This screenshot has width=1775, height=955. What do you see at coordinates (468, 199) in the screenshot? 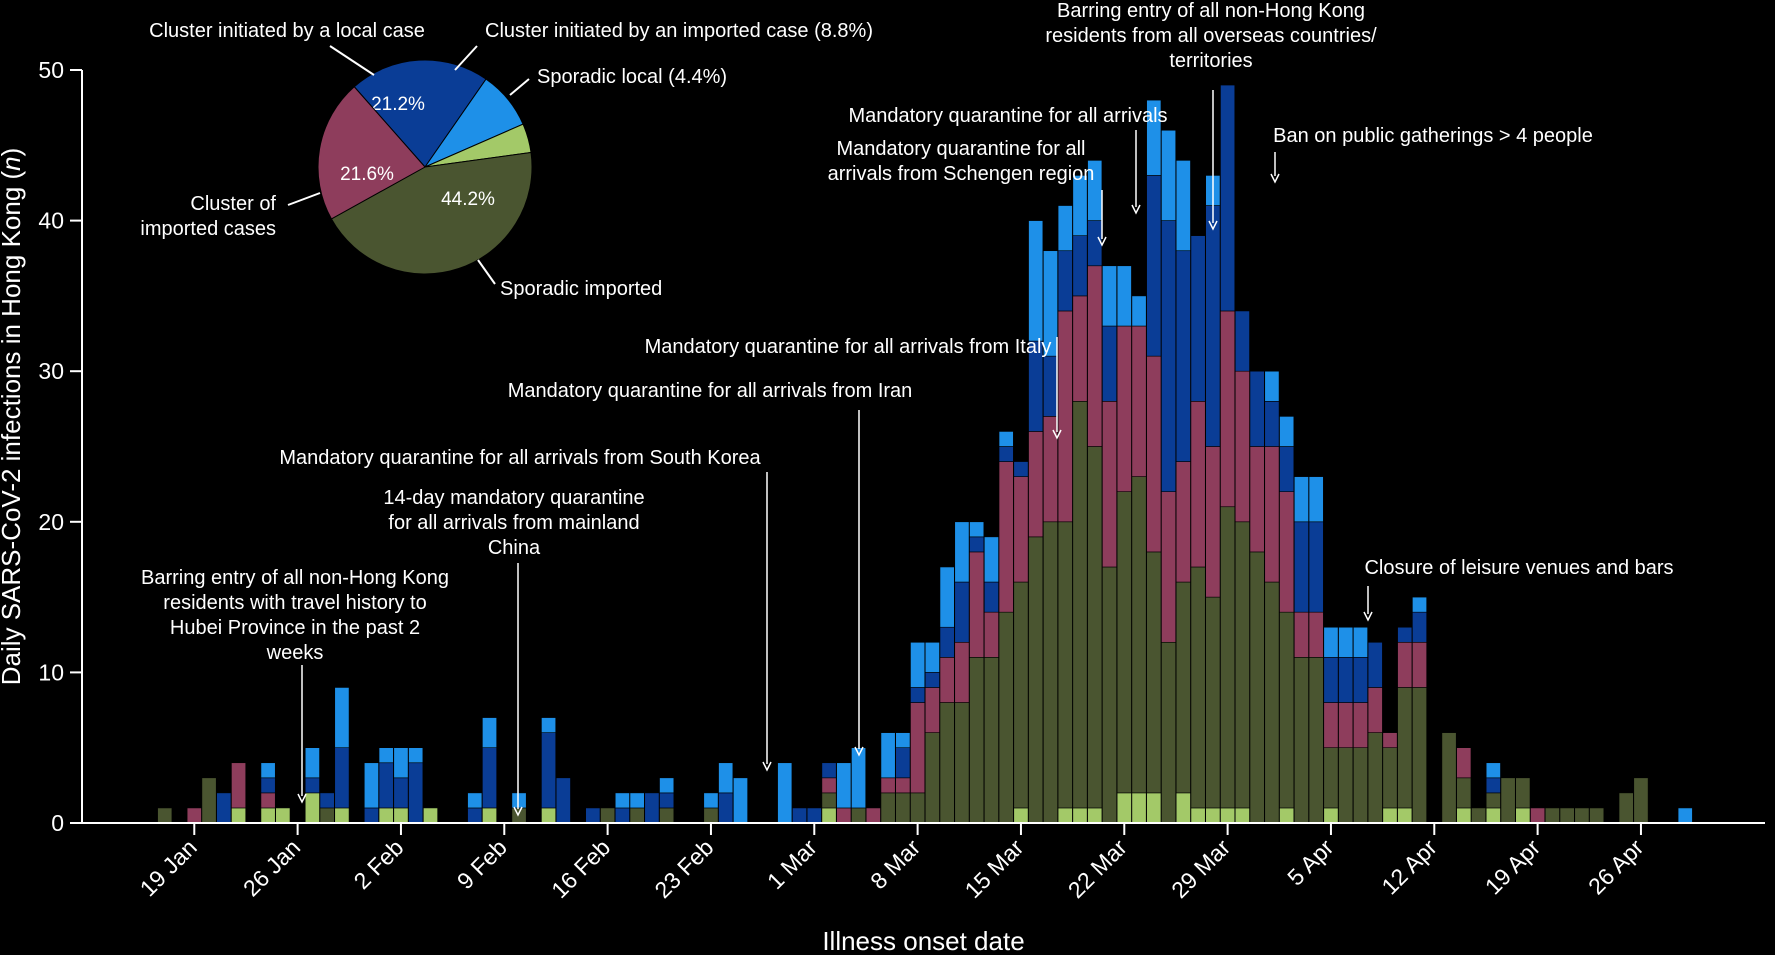
I see `pie-slice-label: 44.2%` at bounding box center [468, 199].